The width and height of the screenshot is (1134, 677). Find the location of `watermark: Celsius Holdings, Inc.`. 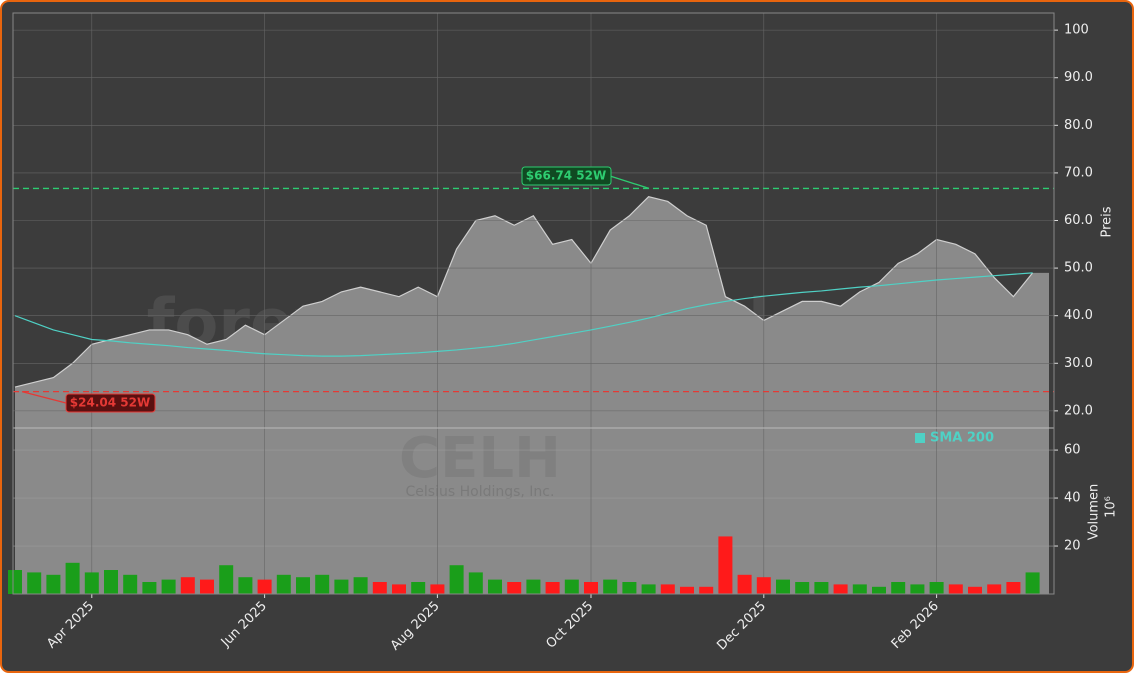

watermark: Celsius Holdings, Inc. is located at coordinates (480, 492).